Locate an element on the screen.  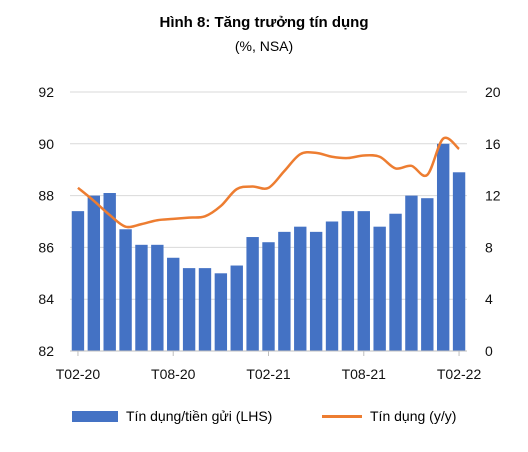
right-tick-label: 16 is located at coordinates (493, 144).